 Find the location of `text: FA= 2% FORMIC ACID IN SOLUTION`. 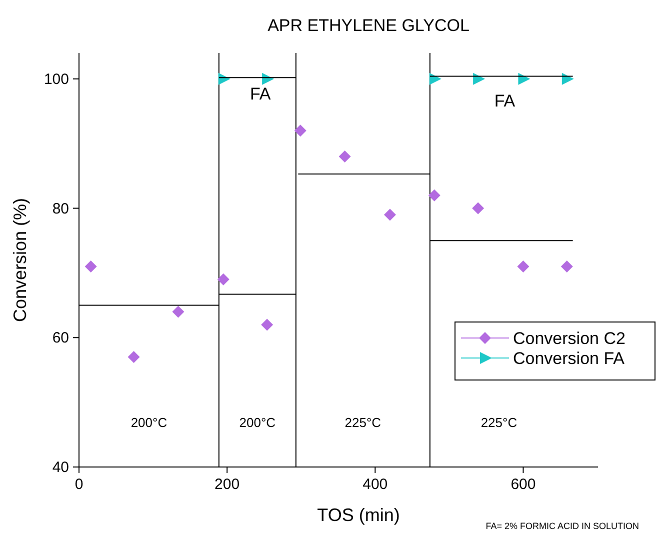

text: FA= 2% FORMIC ACID IN SOLUTION is located at coordinates (562, 526).